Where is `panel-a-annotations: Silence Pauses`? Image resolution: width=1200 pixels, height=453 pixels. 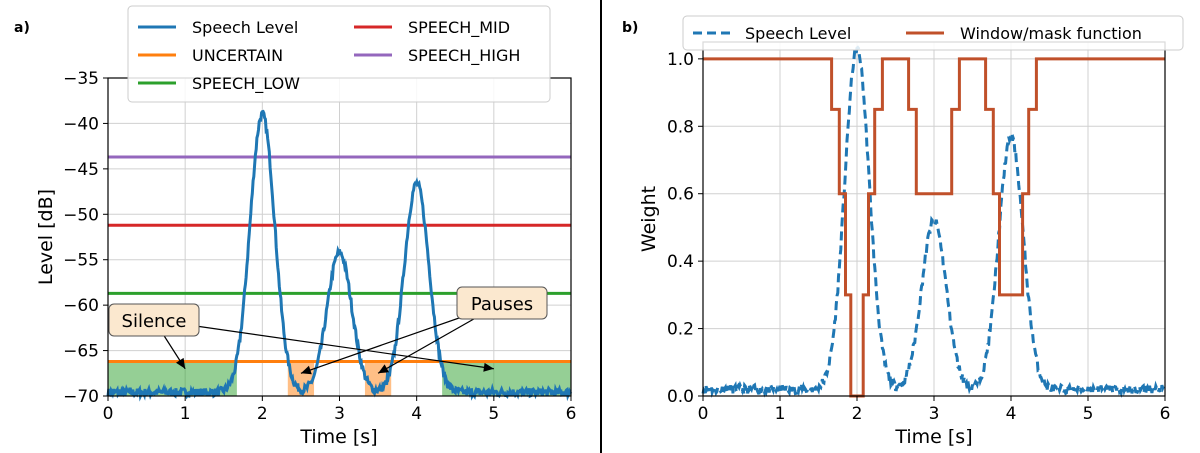 panel-a-annotations: Silence Pauses is located at coordinates (328, 330).